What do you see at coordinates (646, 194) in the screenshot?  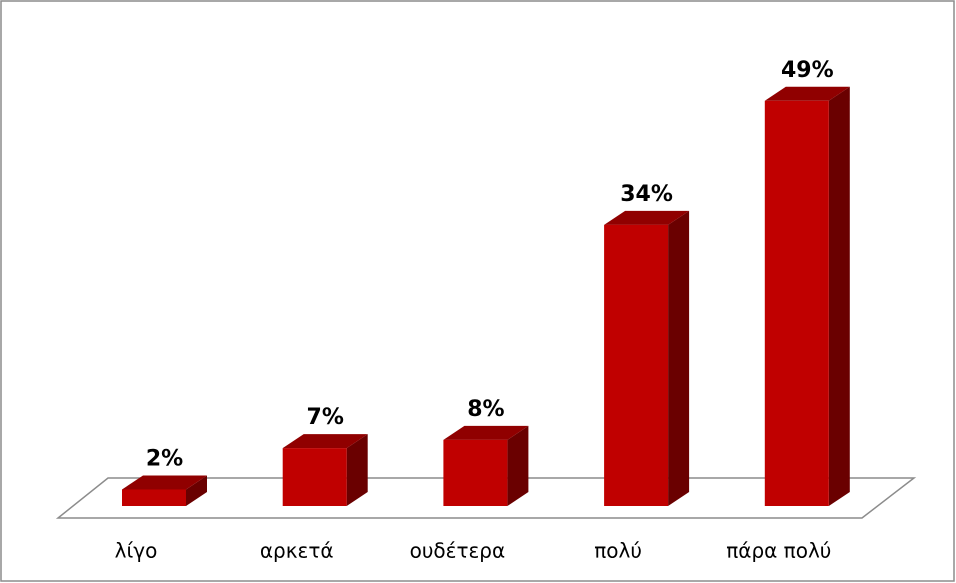 I see `value-label: 34%` at bounding box center [646, 194].